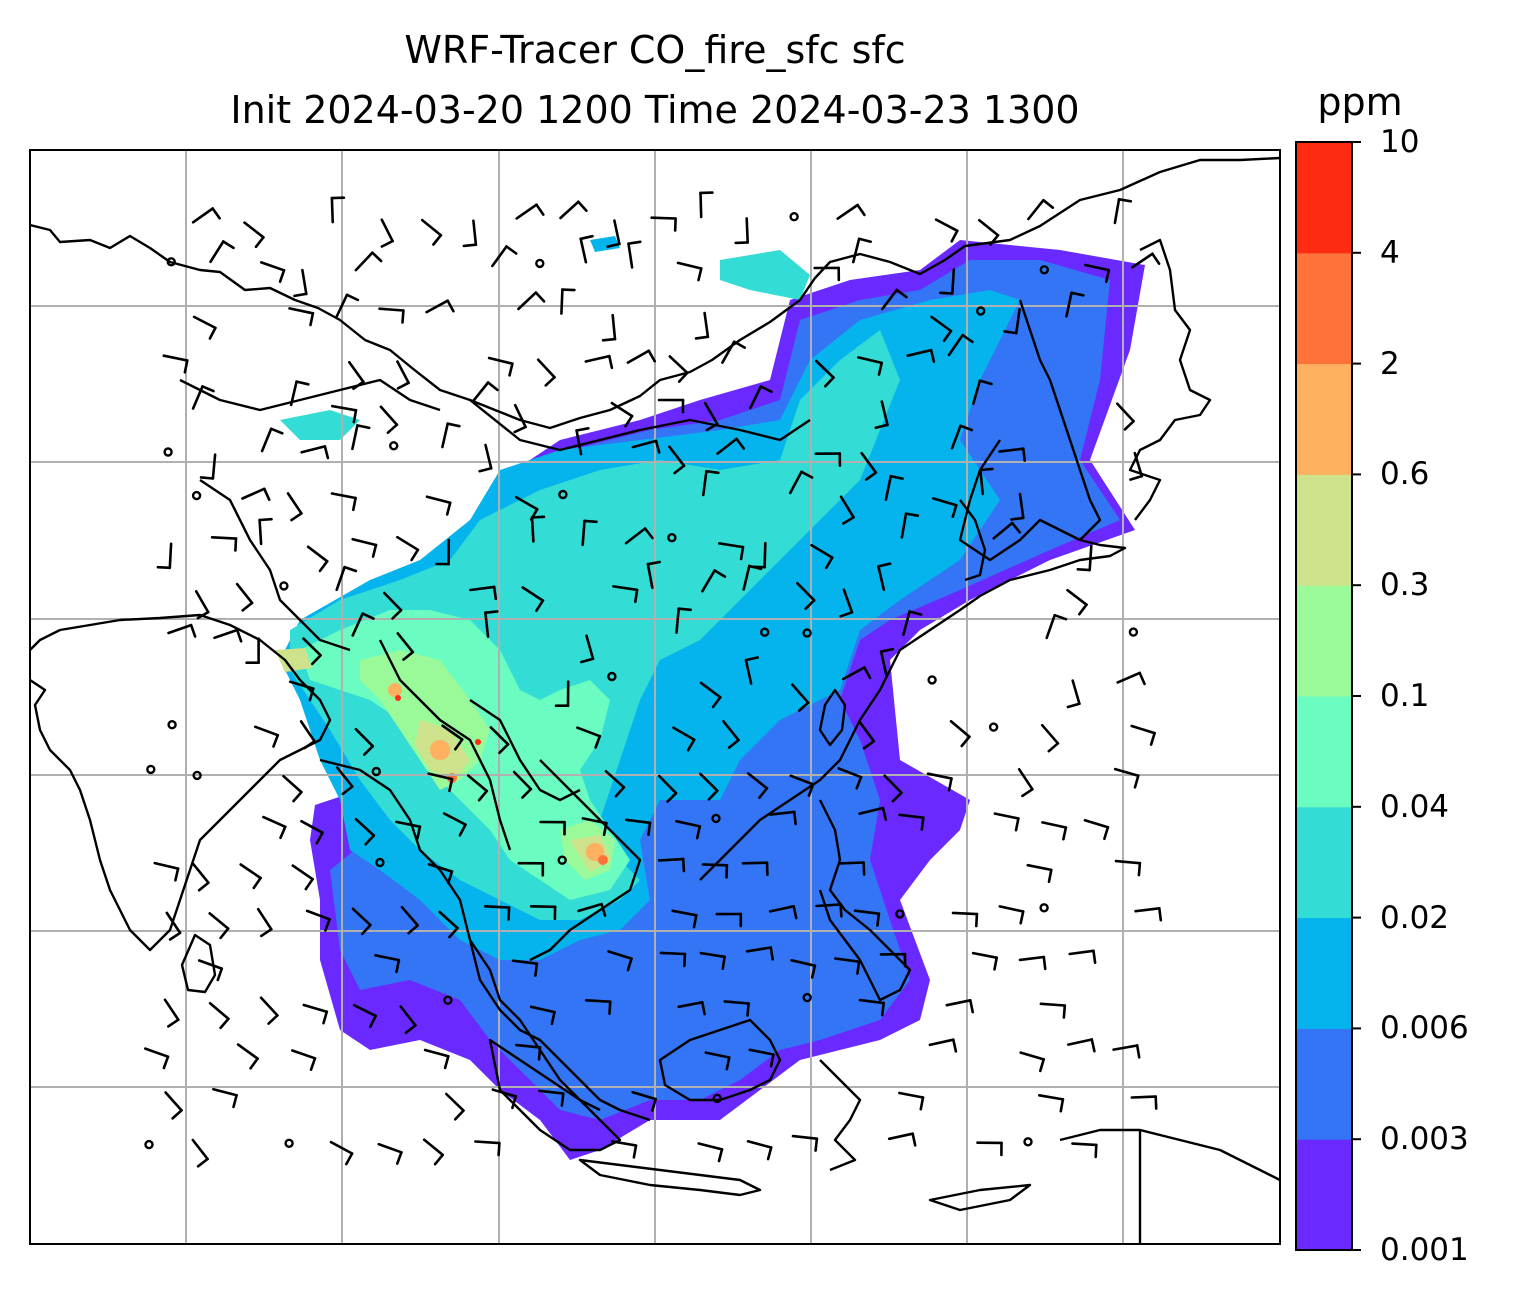  Describe the element at coordinates (1060, 420) in the screenshot. I see `coastline-japan` at that location.